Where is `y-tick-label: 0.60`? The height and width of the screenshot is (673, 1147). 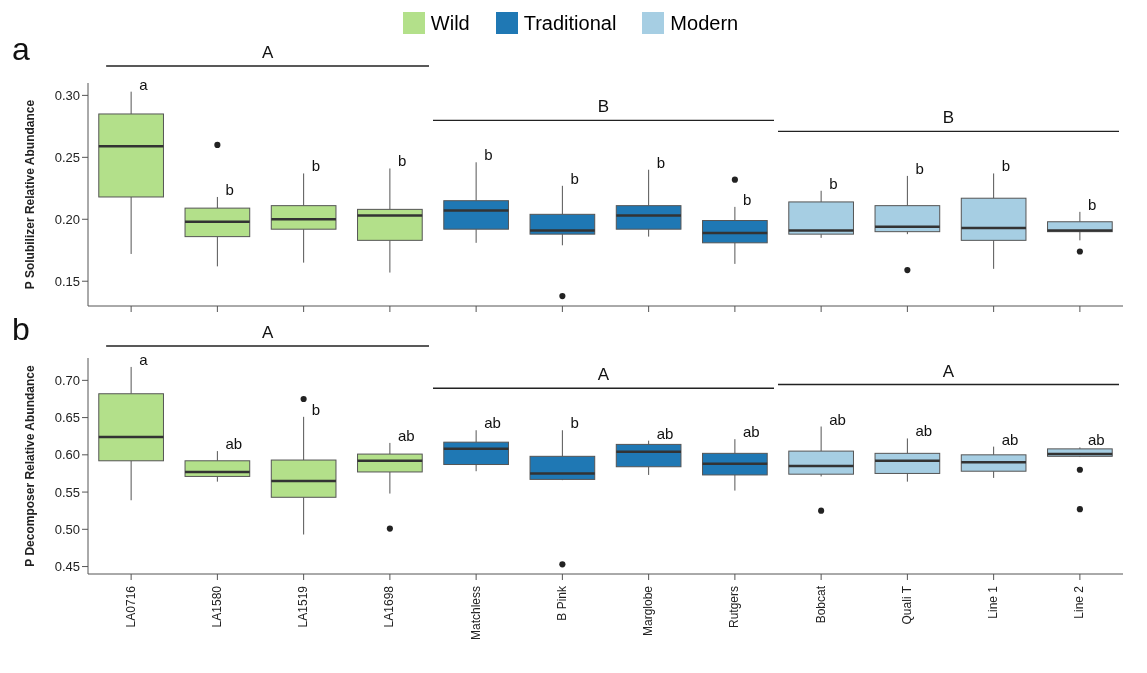 y-tick-label: 0.60 is located at coordinates (67, 455).